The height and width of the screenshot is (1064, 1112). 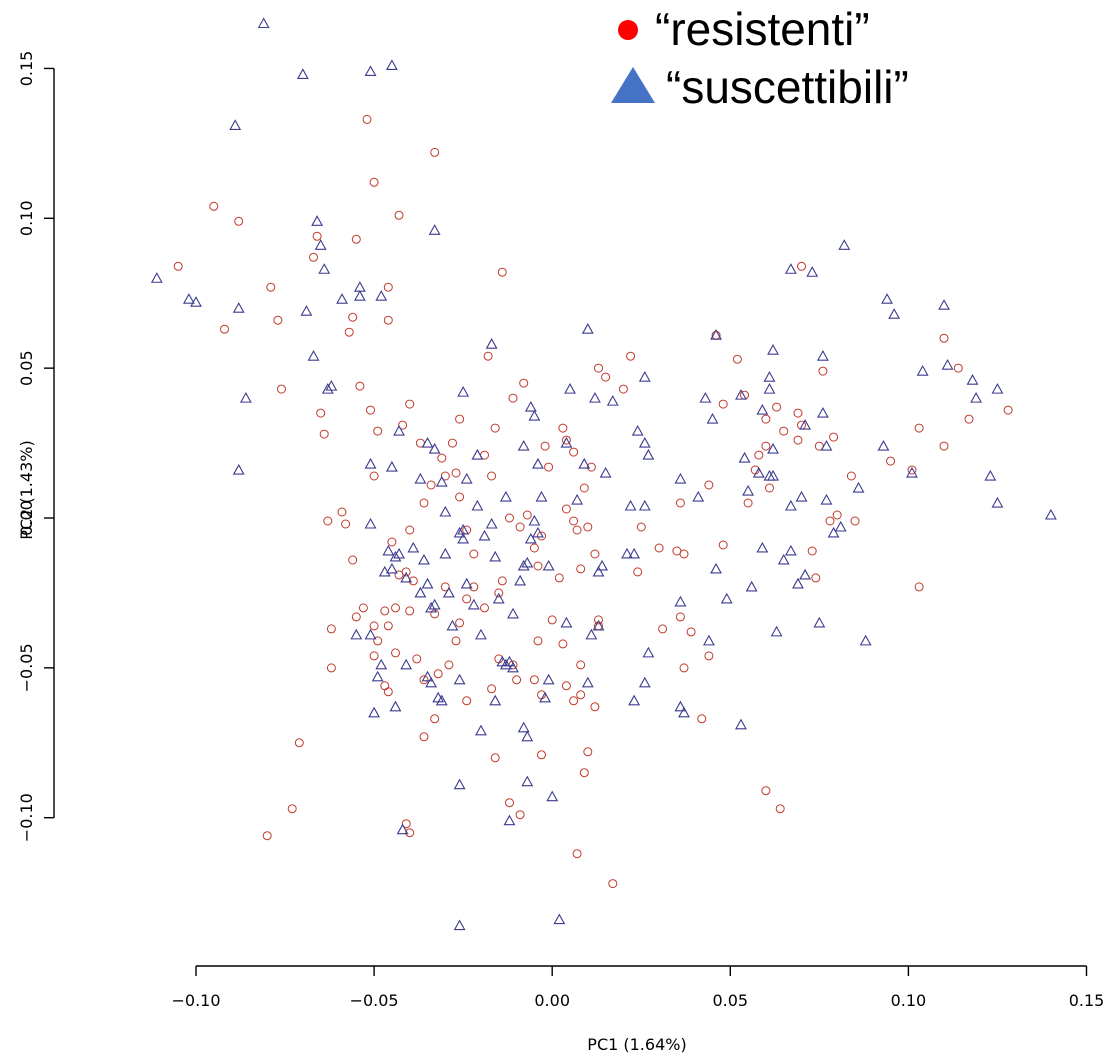 What do you see at coordinates (730, 1000) in the screenshot?
I see `x-tick-label: 0.05` at bounding box center [730, 1000].